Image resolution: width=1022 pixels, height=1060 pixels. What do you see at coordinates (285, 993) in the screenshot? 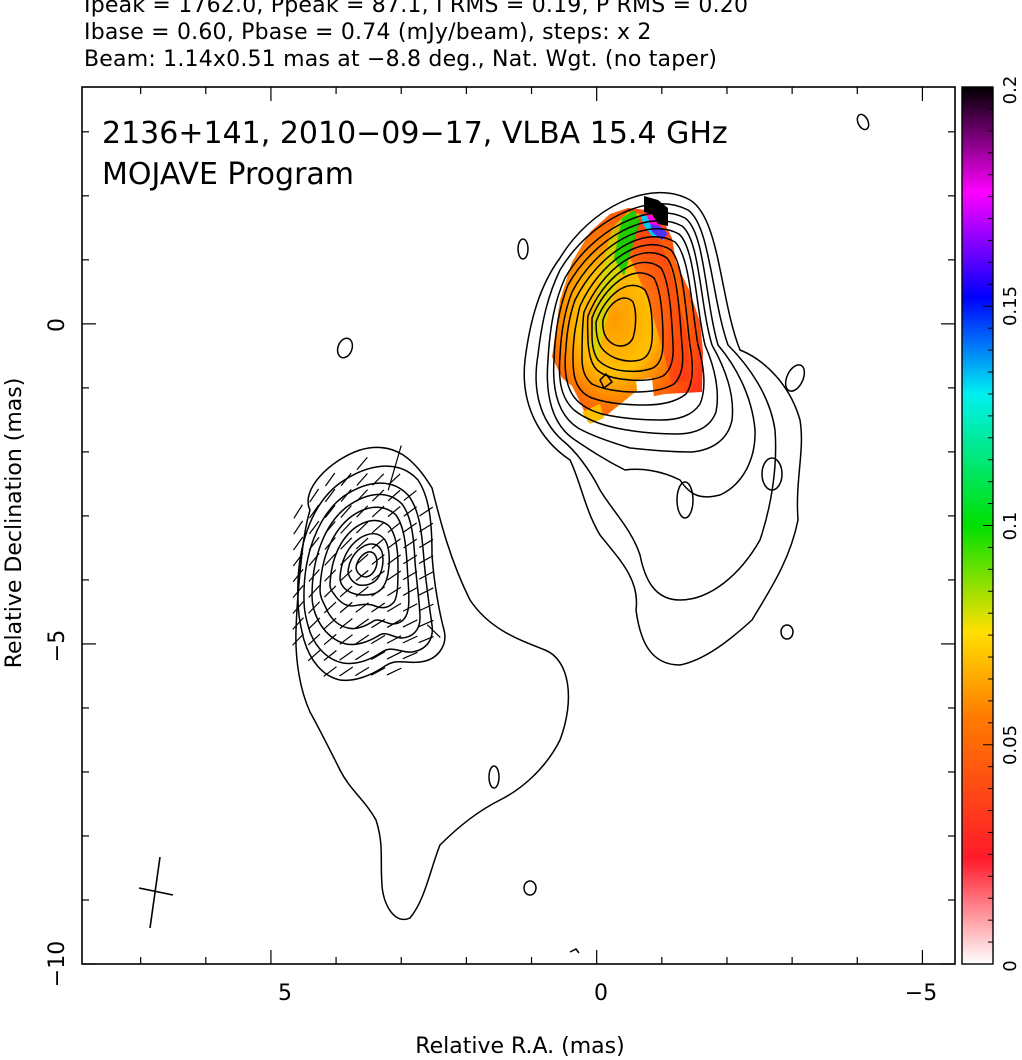
I see `x-tick-label: 5` at bounding box center [285, 993].